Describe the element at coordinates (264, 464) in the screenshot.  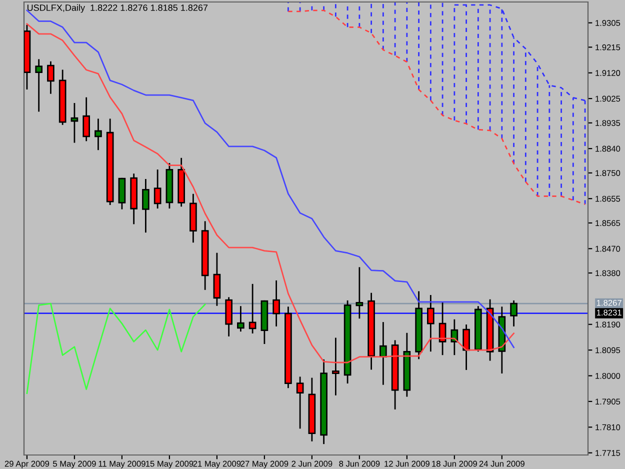
I see `x-tick-label: 27 May 2009` at that location.